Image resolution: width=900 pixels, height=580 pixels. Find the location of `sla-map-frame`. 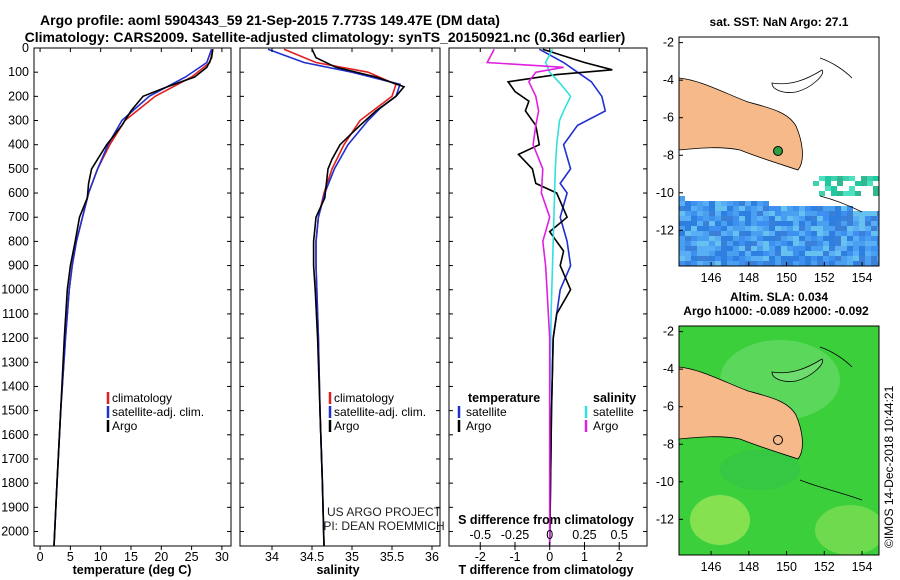

sla-map-frame is located at coordinates (779, 440).